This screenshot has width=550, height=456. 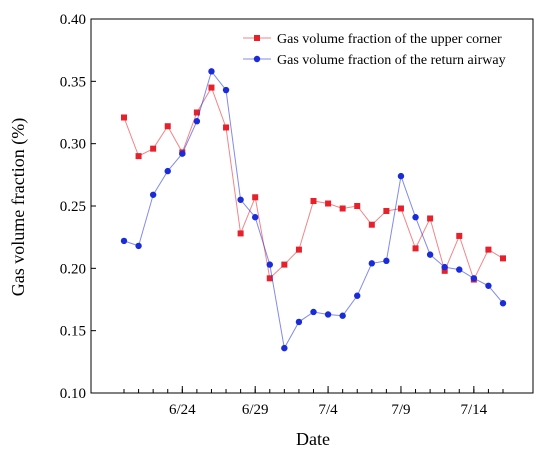 I want to click on x-tick-label: 7/9, so click(x=400, y=410).